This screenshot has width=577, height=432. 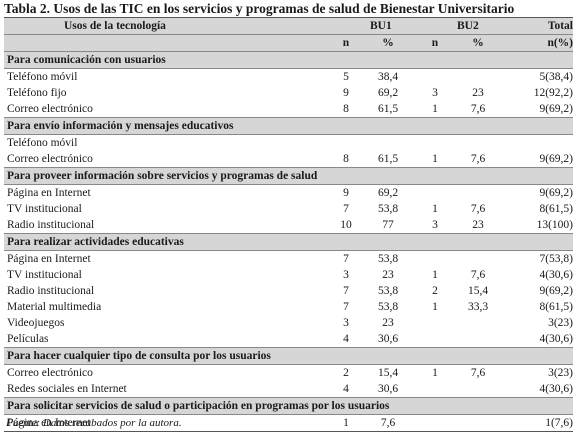 I want to click on cell-bu1-n, so click(x=346, y=143).